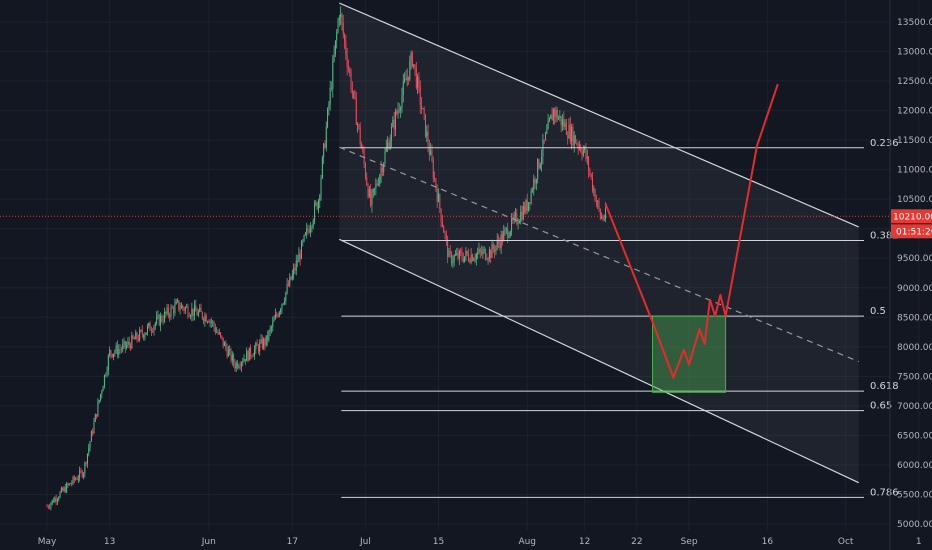  Describe the element at coordinates (911, 231) in the screenshot. I see `countdown-badge` at that location.